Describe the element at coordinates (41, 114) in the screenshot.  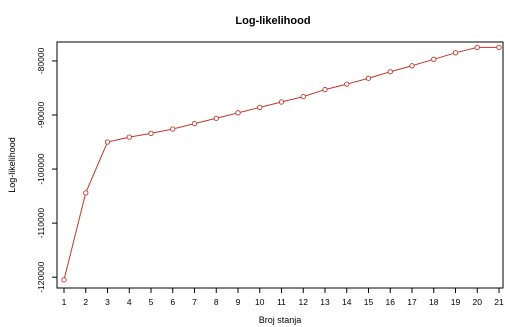
I see `y-tick-label: -90000` at that location.